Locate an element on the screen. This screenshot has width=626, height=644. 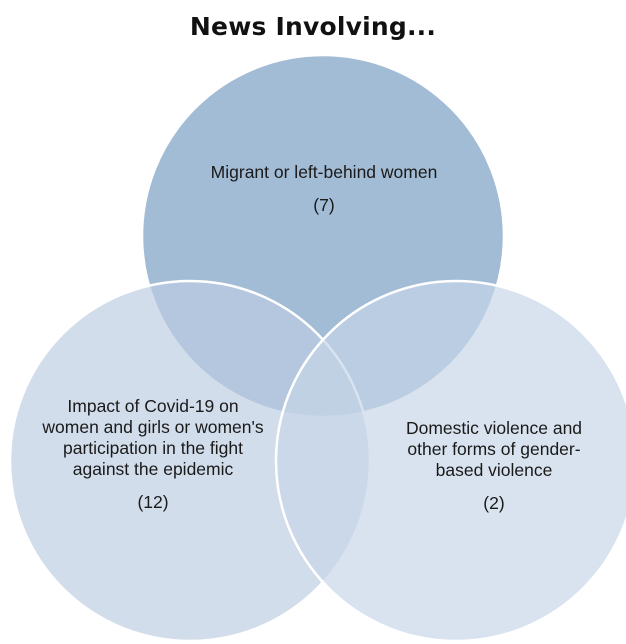
count-covid-impact: (12) is located at coordinates (153, 502).